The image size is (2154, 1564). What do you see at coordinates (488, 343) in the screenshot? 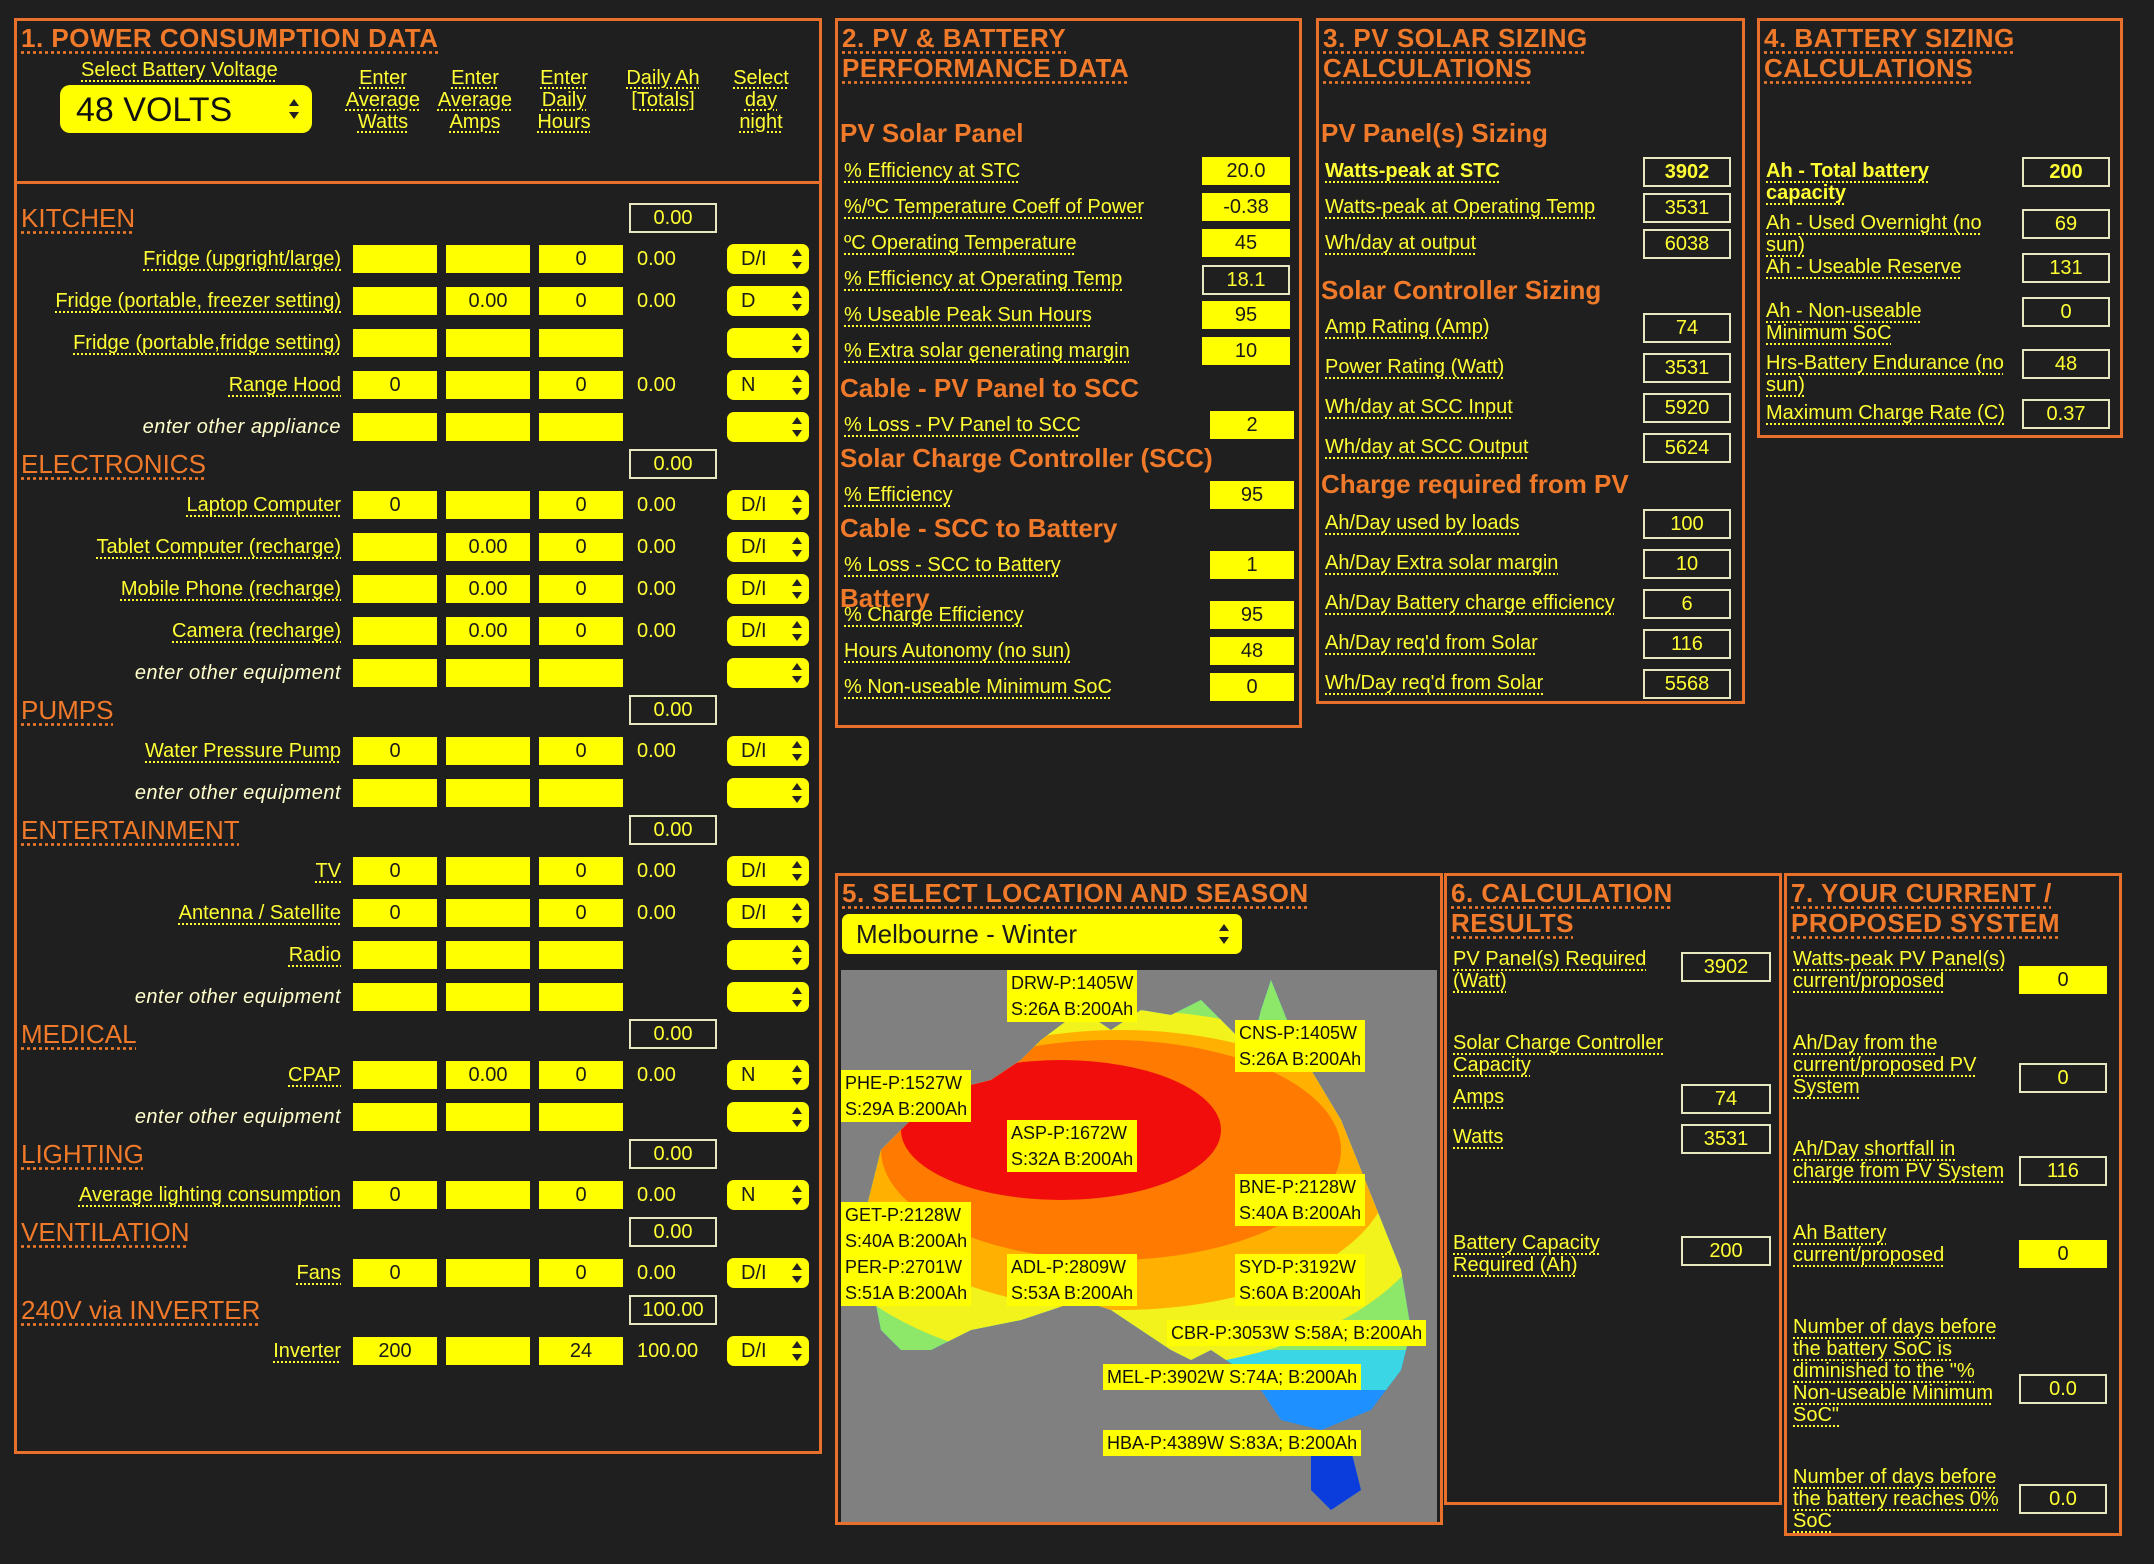
I see `amps-input-fridge_fridge` at bounding box center [488, 343].